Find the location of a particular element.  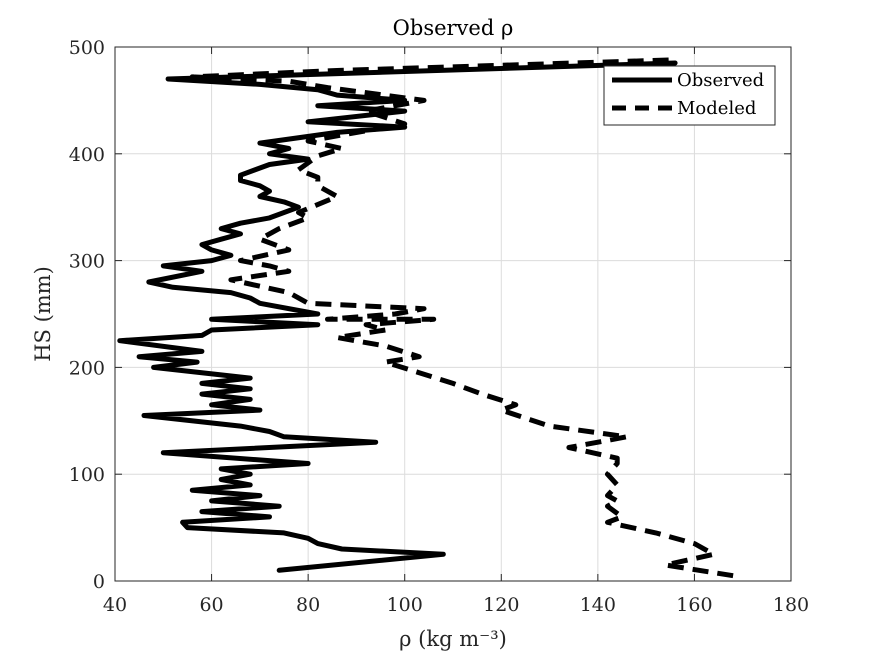

y-tick-label: 0 is located at coordinates (99, 582).